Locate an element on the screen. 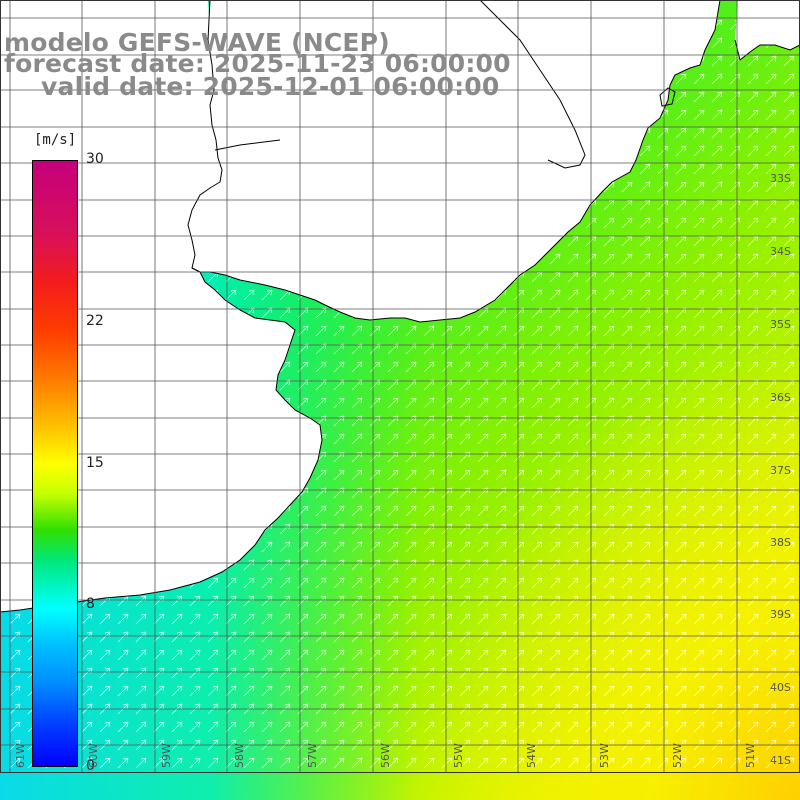  longitude-label: 58W is located at coordinates (239, 755).